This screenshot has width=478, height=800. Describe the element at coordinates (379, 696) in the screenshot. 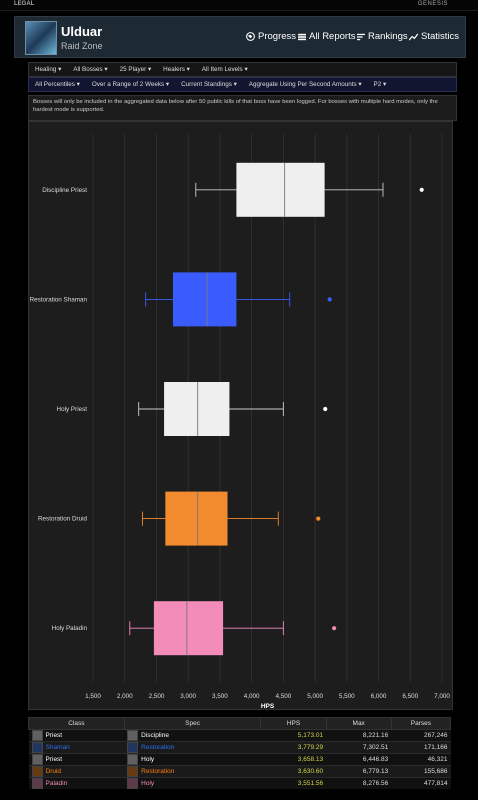

I see `x-tick-label: 6,000` at that location.